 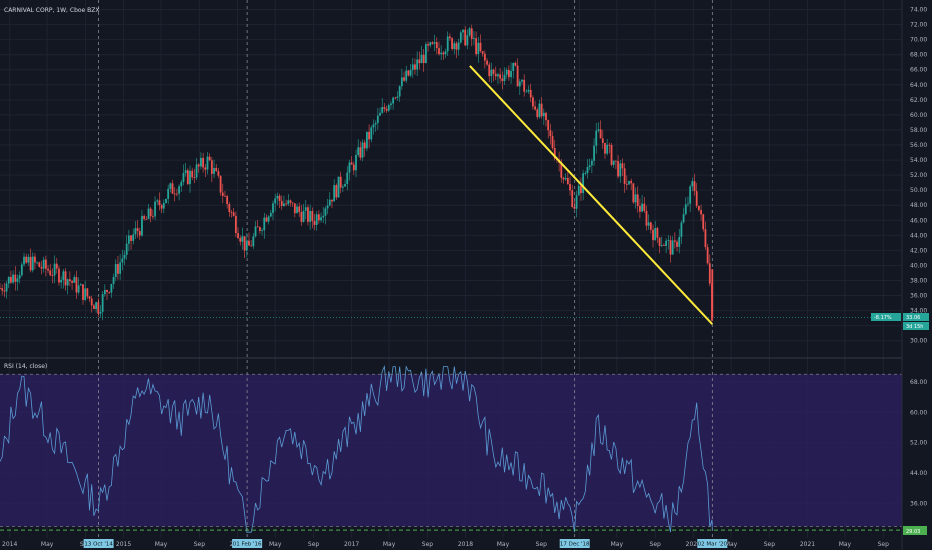 I want to click on y-tick-label: 48.00, so click(x=918, y=205).